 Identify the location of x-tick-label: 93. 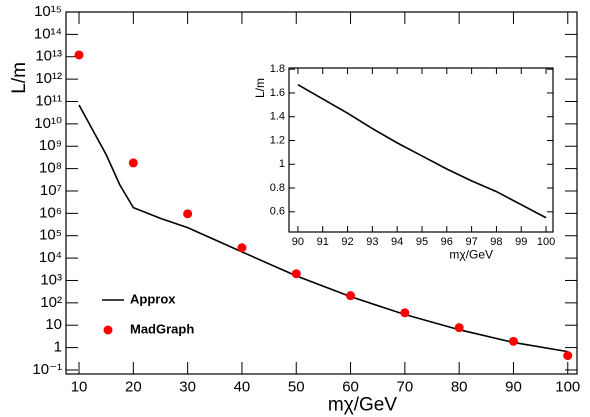
(372, 242).